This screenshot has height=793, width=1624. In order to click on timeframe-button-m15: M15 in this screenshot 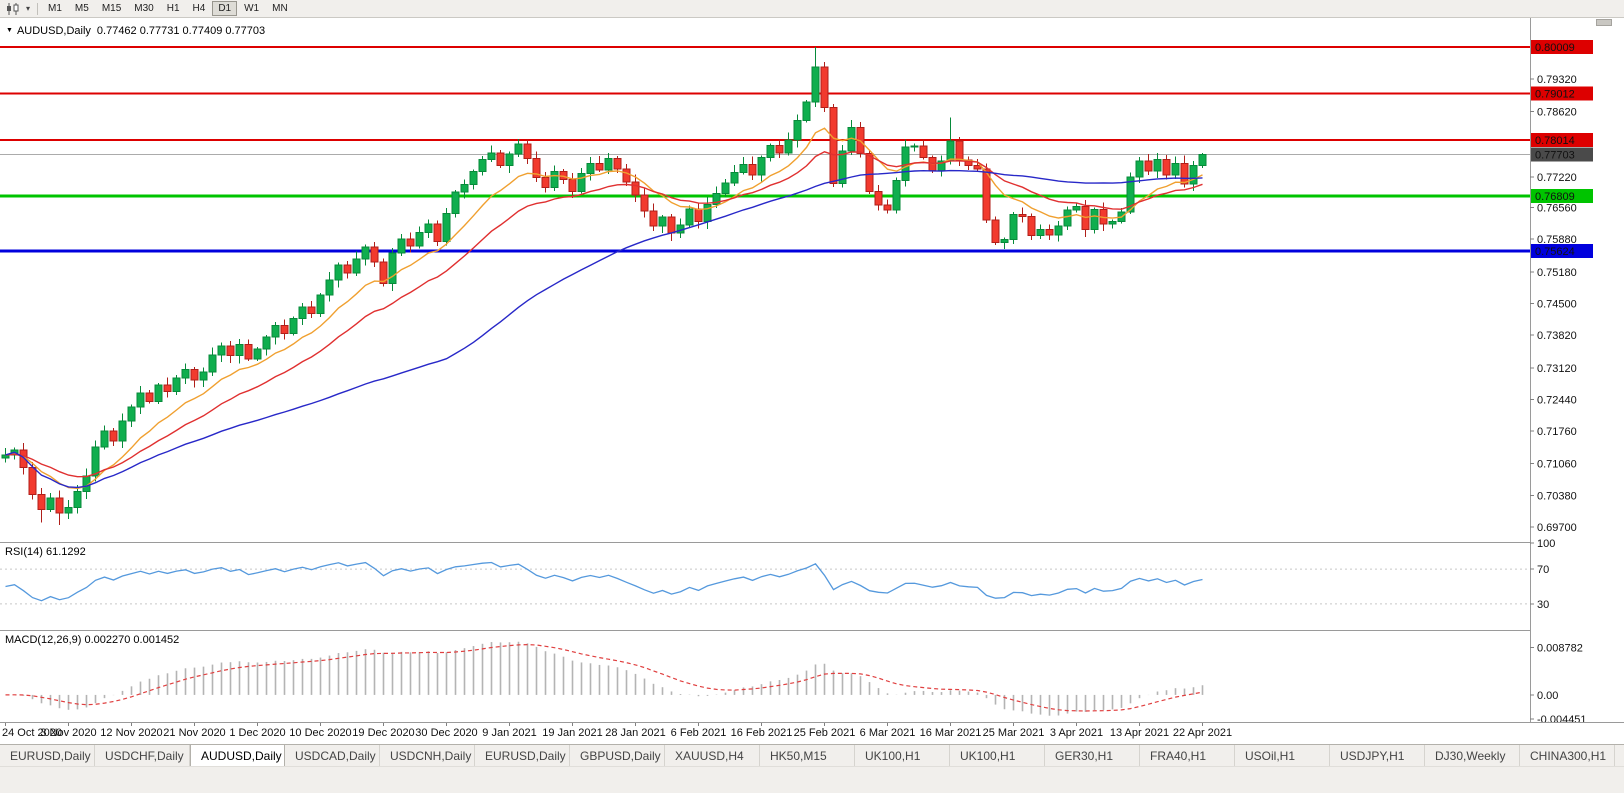, I will do `click(111, 8)`.